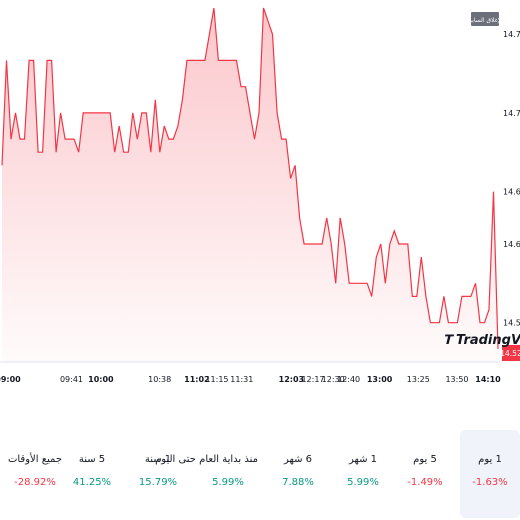 This screenshot has width=520, height=520. Describe the element at coordinates (92, 459) in the screenshot. I see `period-label: 5 سنة` at that location.